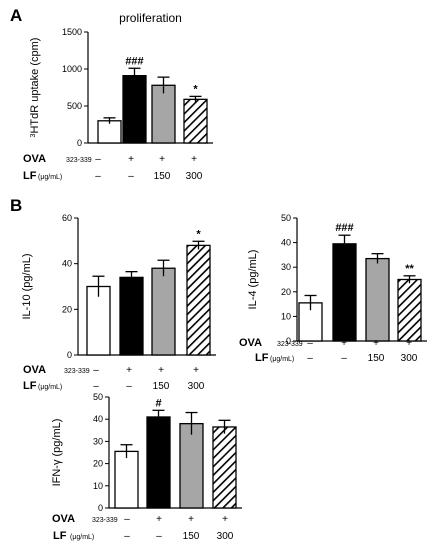  Describe the element at coordinates (67, 218) in the screenshot. I see `y-tick-label: 60` at that location.